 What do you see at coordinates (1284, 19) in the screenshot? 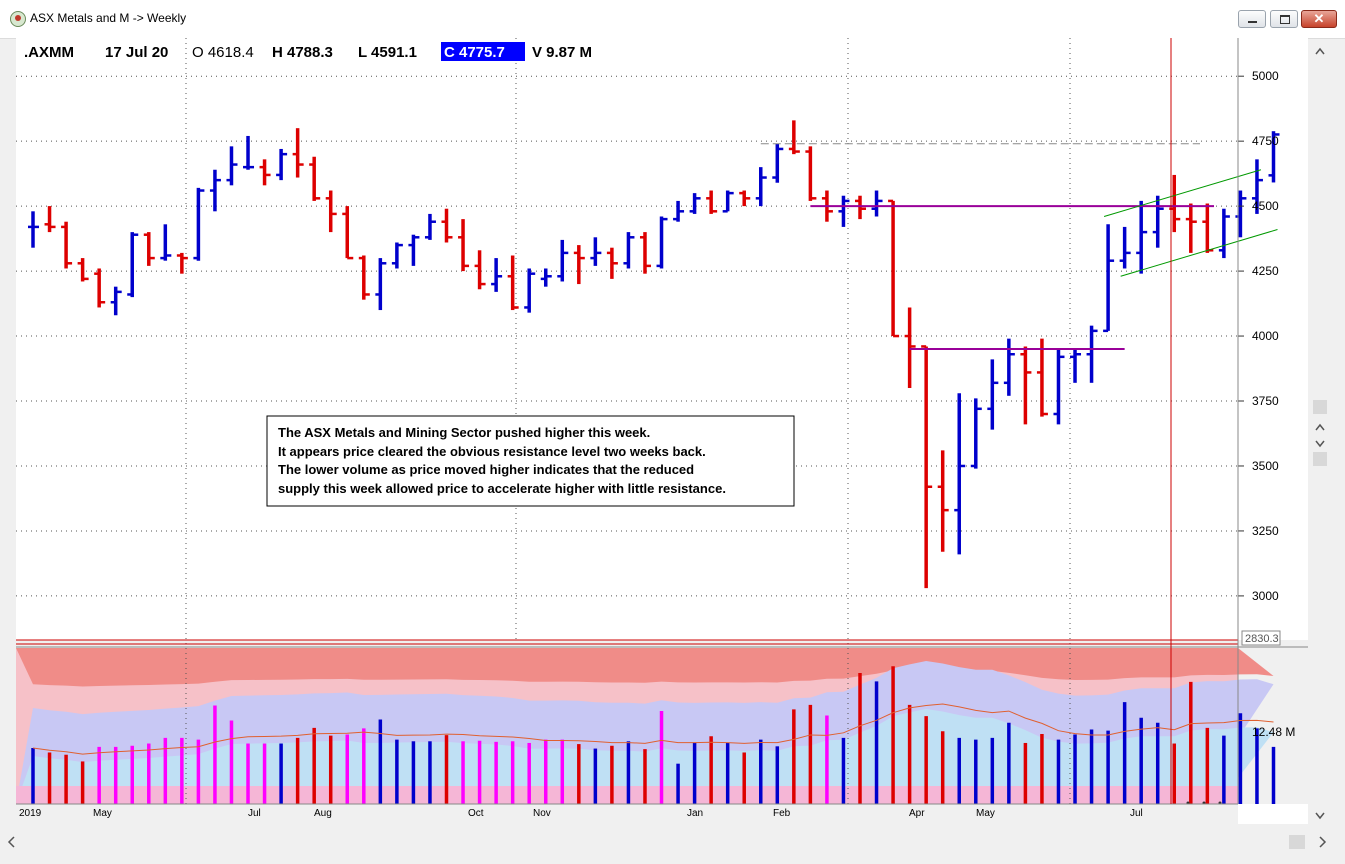
I see `maximize-button` at bounding box center [1284, 19].